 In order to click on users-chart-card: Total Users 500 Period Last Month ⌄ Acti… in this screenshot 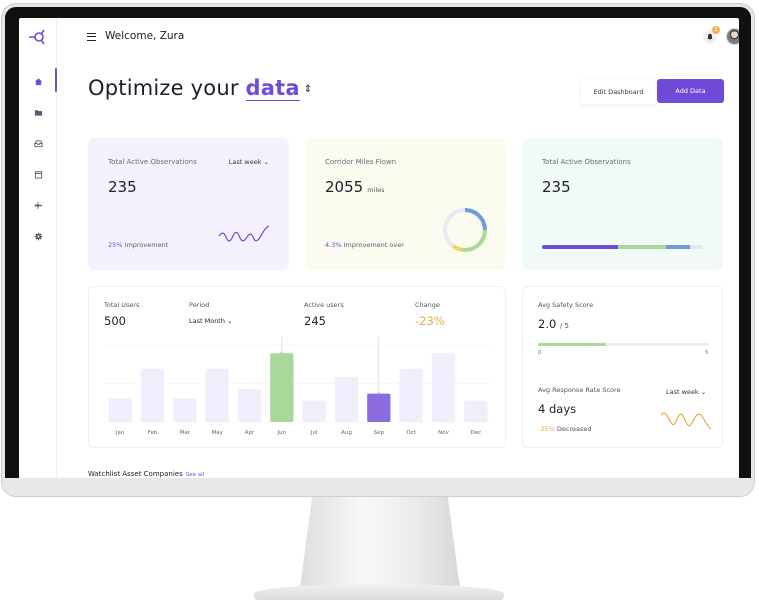, I will do `click(297, 367)`.